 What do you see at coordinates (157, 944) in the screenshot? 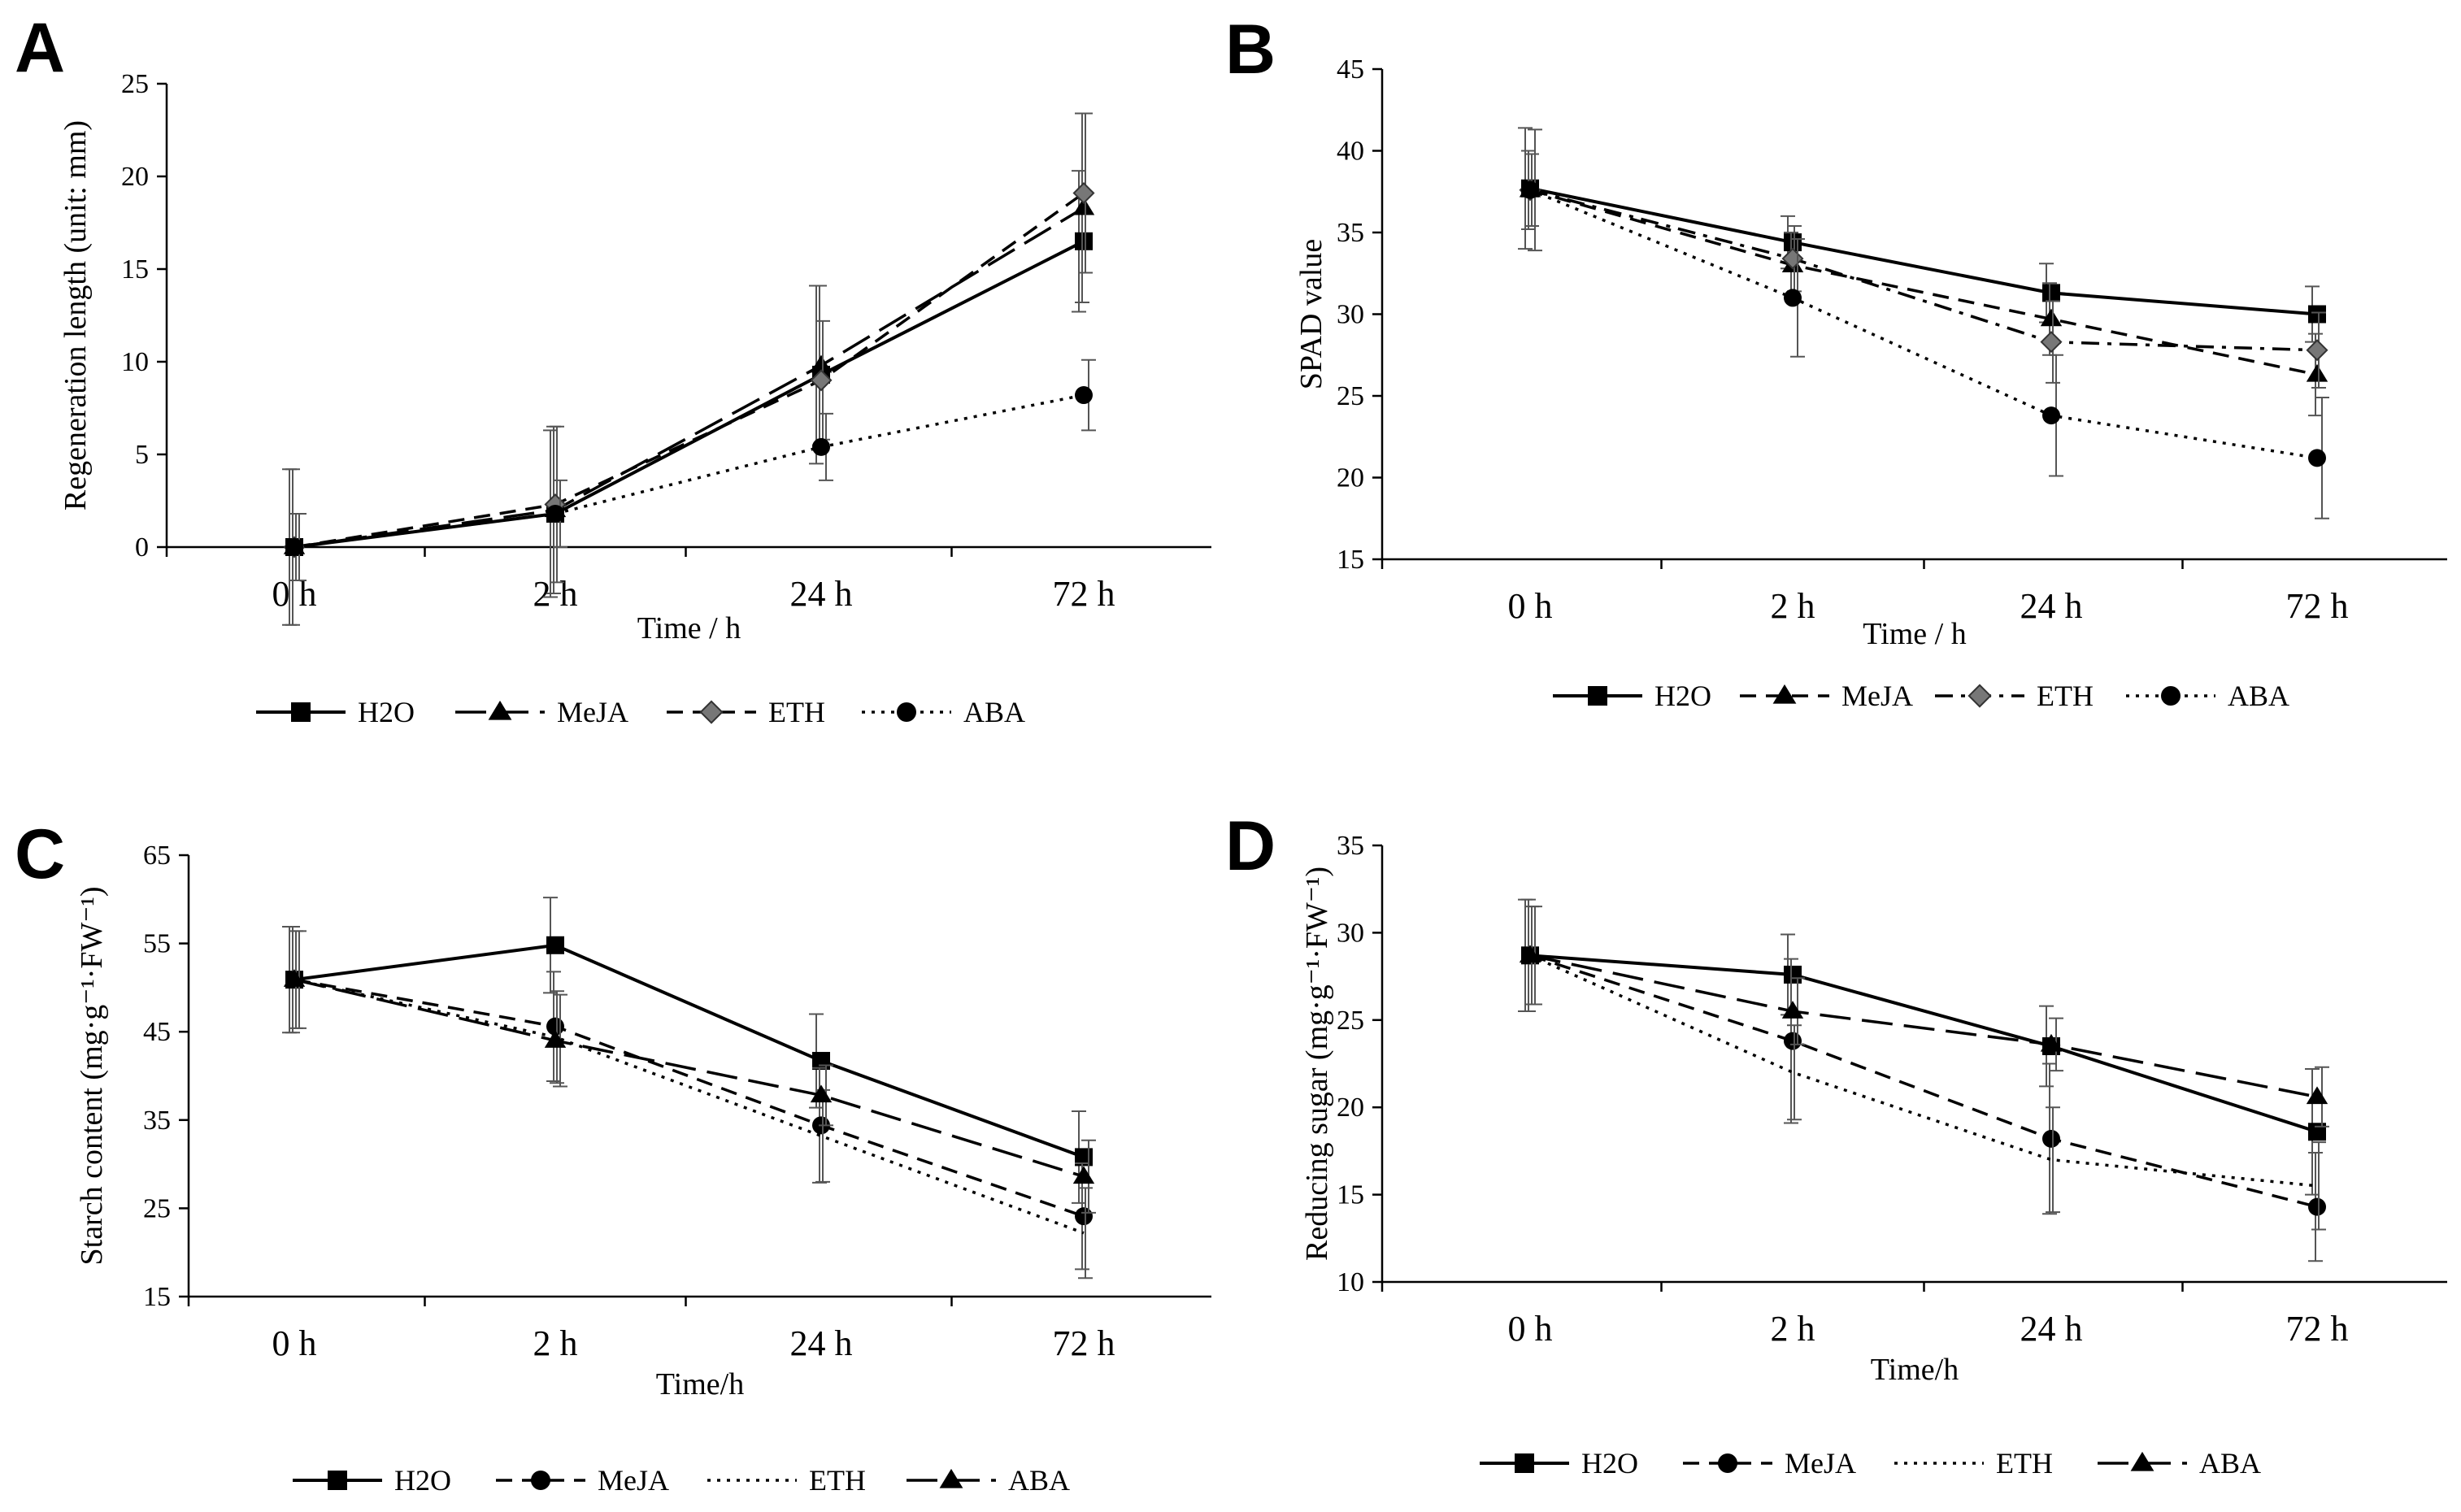
I see `y-tick-label: 55` at bounding box center [157, 944].